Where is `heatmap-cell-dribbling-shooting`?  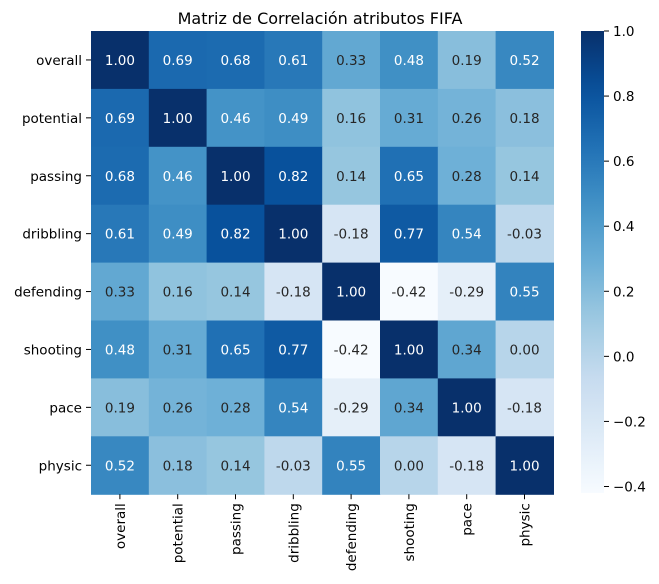
heatmap-cell-dribbling-shooting is located at coordinates (409, 234).